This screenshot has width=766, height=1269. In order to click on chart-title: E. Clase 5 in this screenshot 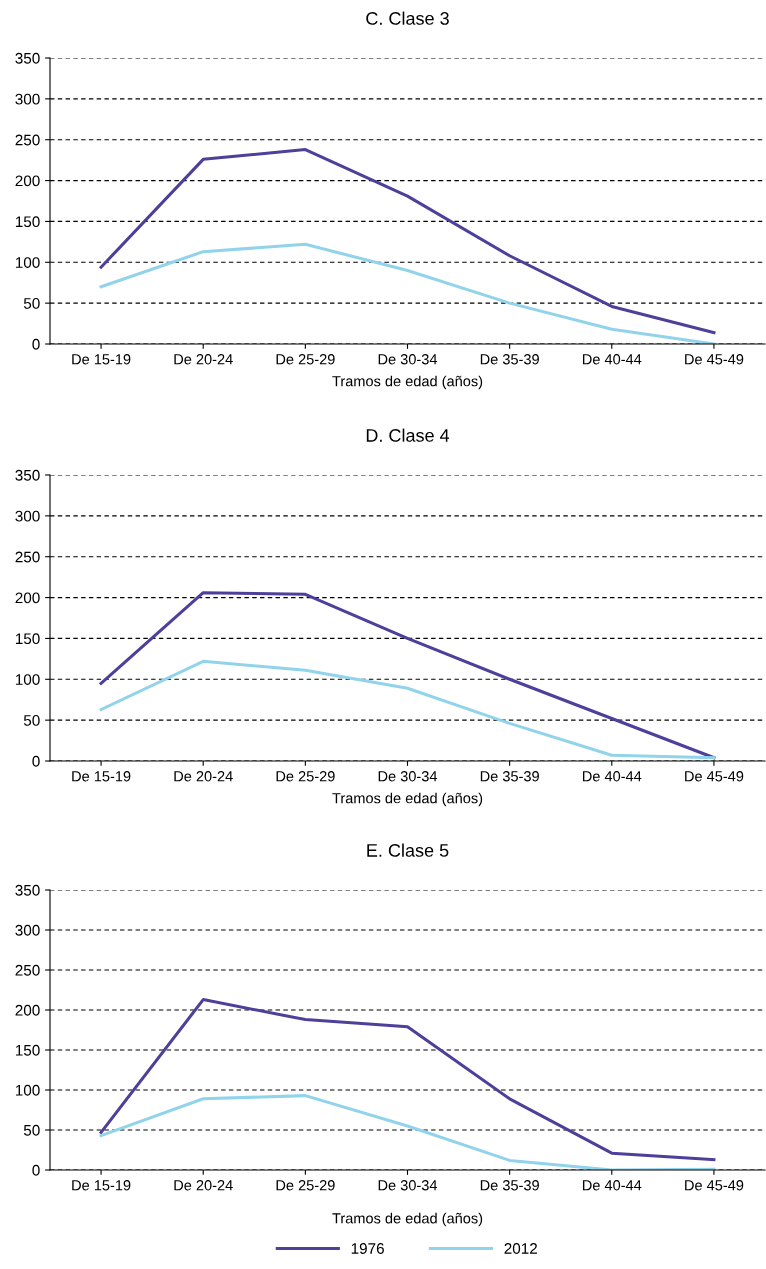, I will do `click(408, 850)`.